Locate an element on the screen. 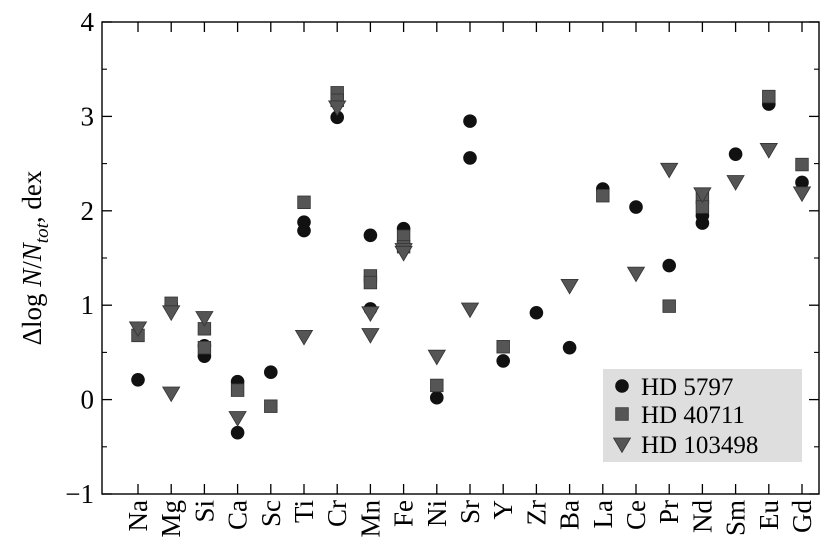  x-tick-label: Sr is located at coordinates (470, 512).